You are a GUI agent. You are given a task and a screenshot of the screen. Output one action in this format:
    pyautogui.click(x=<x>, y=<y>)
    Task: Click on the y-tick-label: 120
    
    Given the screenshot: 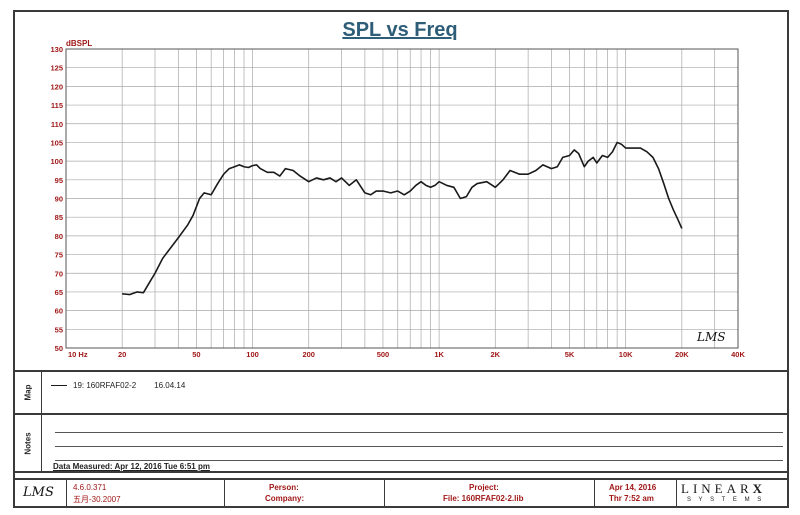 What is the action you would take?
    pyautogui.click(x=56, y=86)
    